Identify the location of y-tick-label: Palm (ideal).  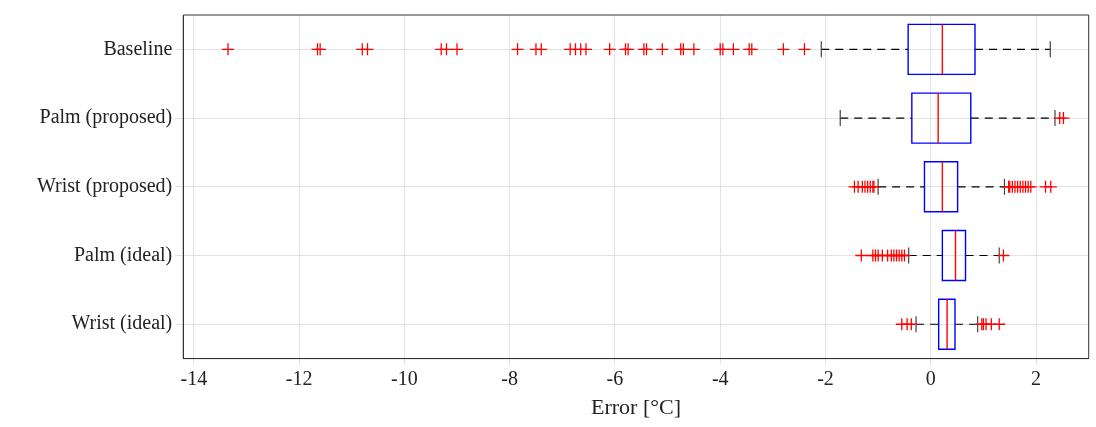
(123, 254).